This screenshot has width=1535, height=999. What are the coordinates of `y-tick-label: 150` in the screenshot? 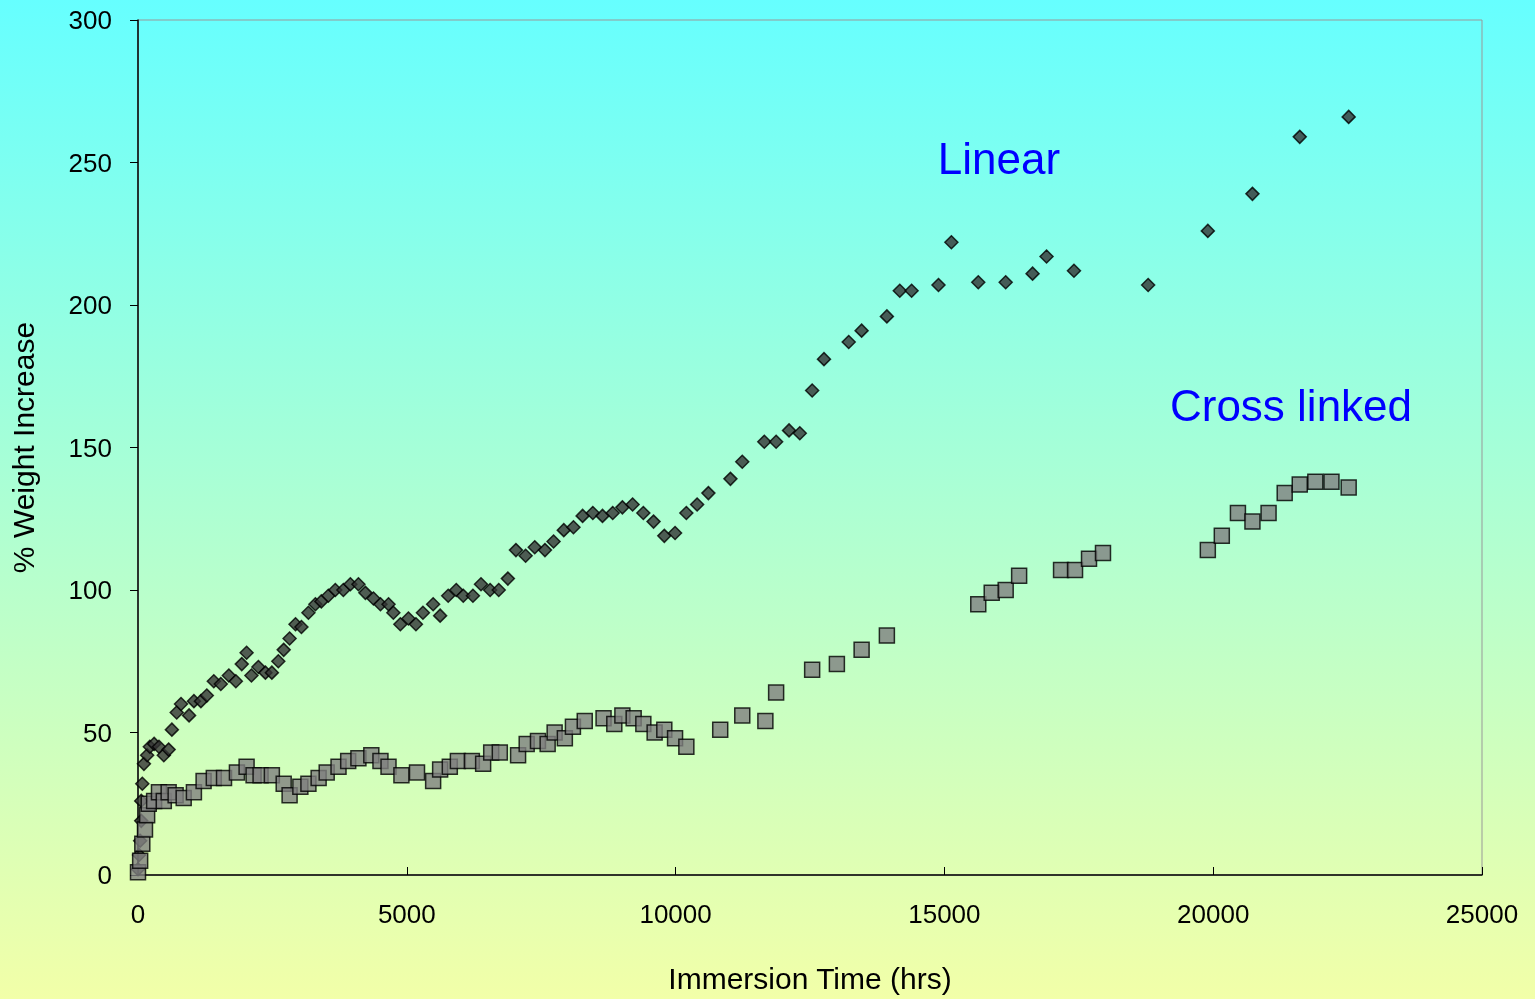 It's located at (90, 447).